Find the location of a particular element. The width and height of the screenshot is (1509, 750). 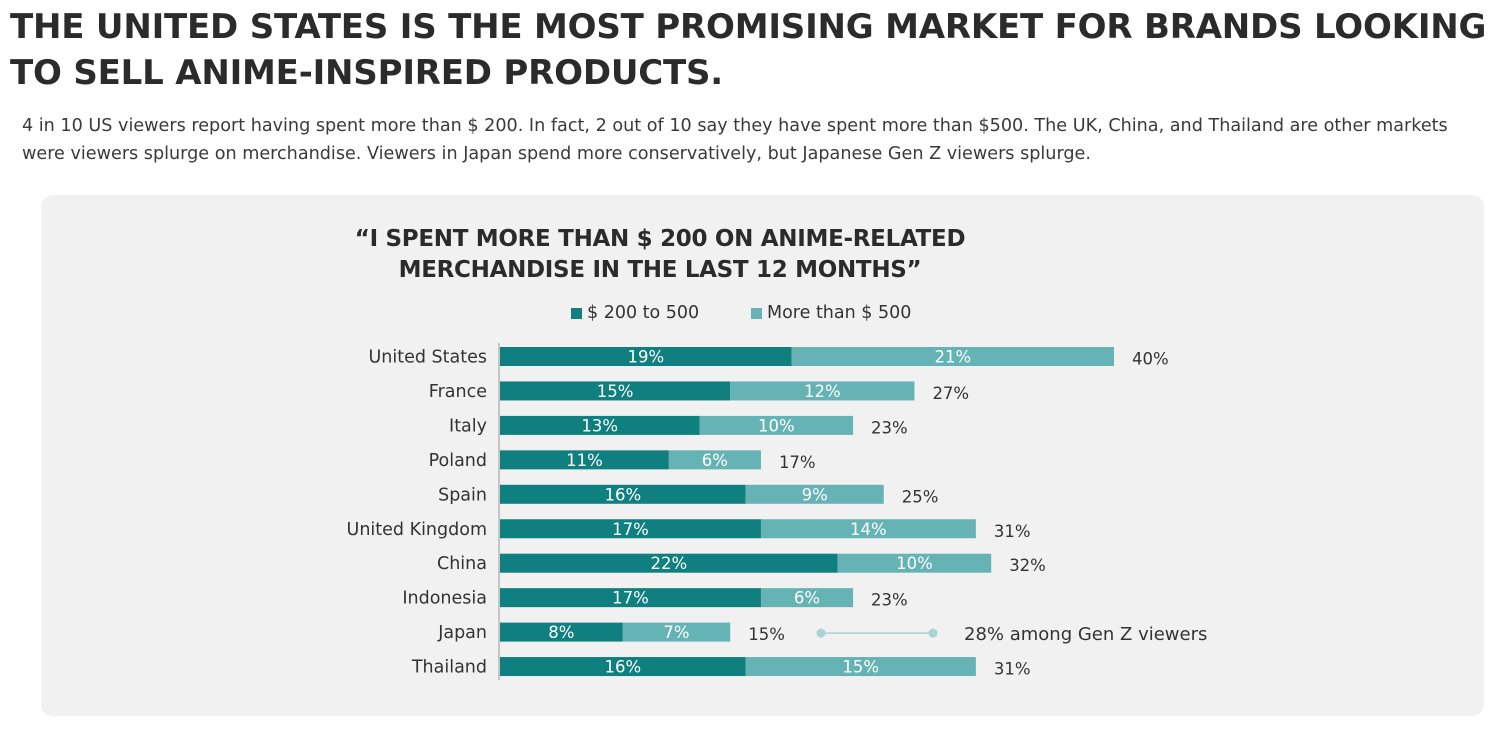

total-label-italy: 23% is located at coordinates (889, 427).